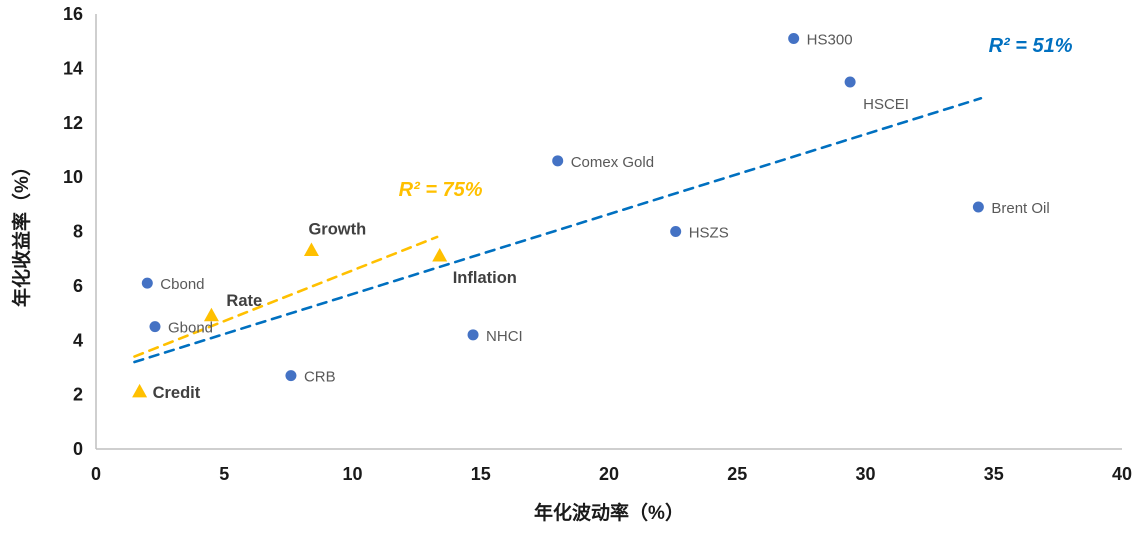  I want to click on y-tick-label: 6, so click(78, 286).